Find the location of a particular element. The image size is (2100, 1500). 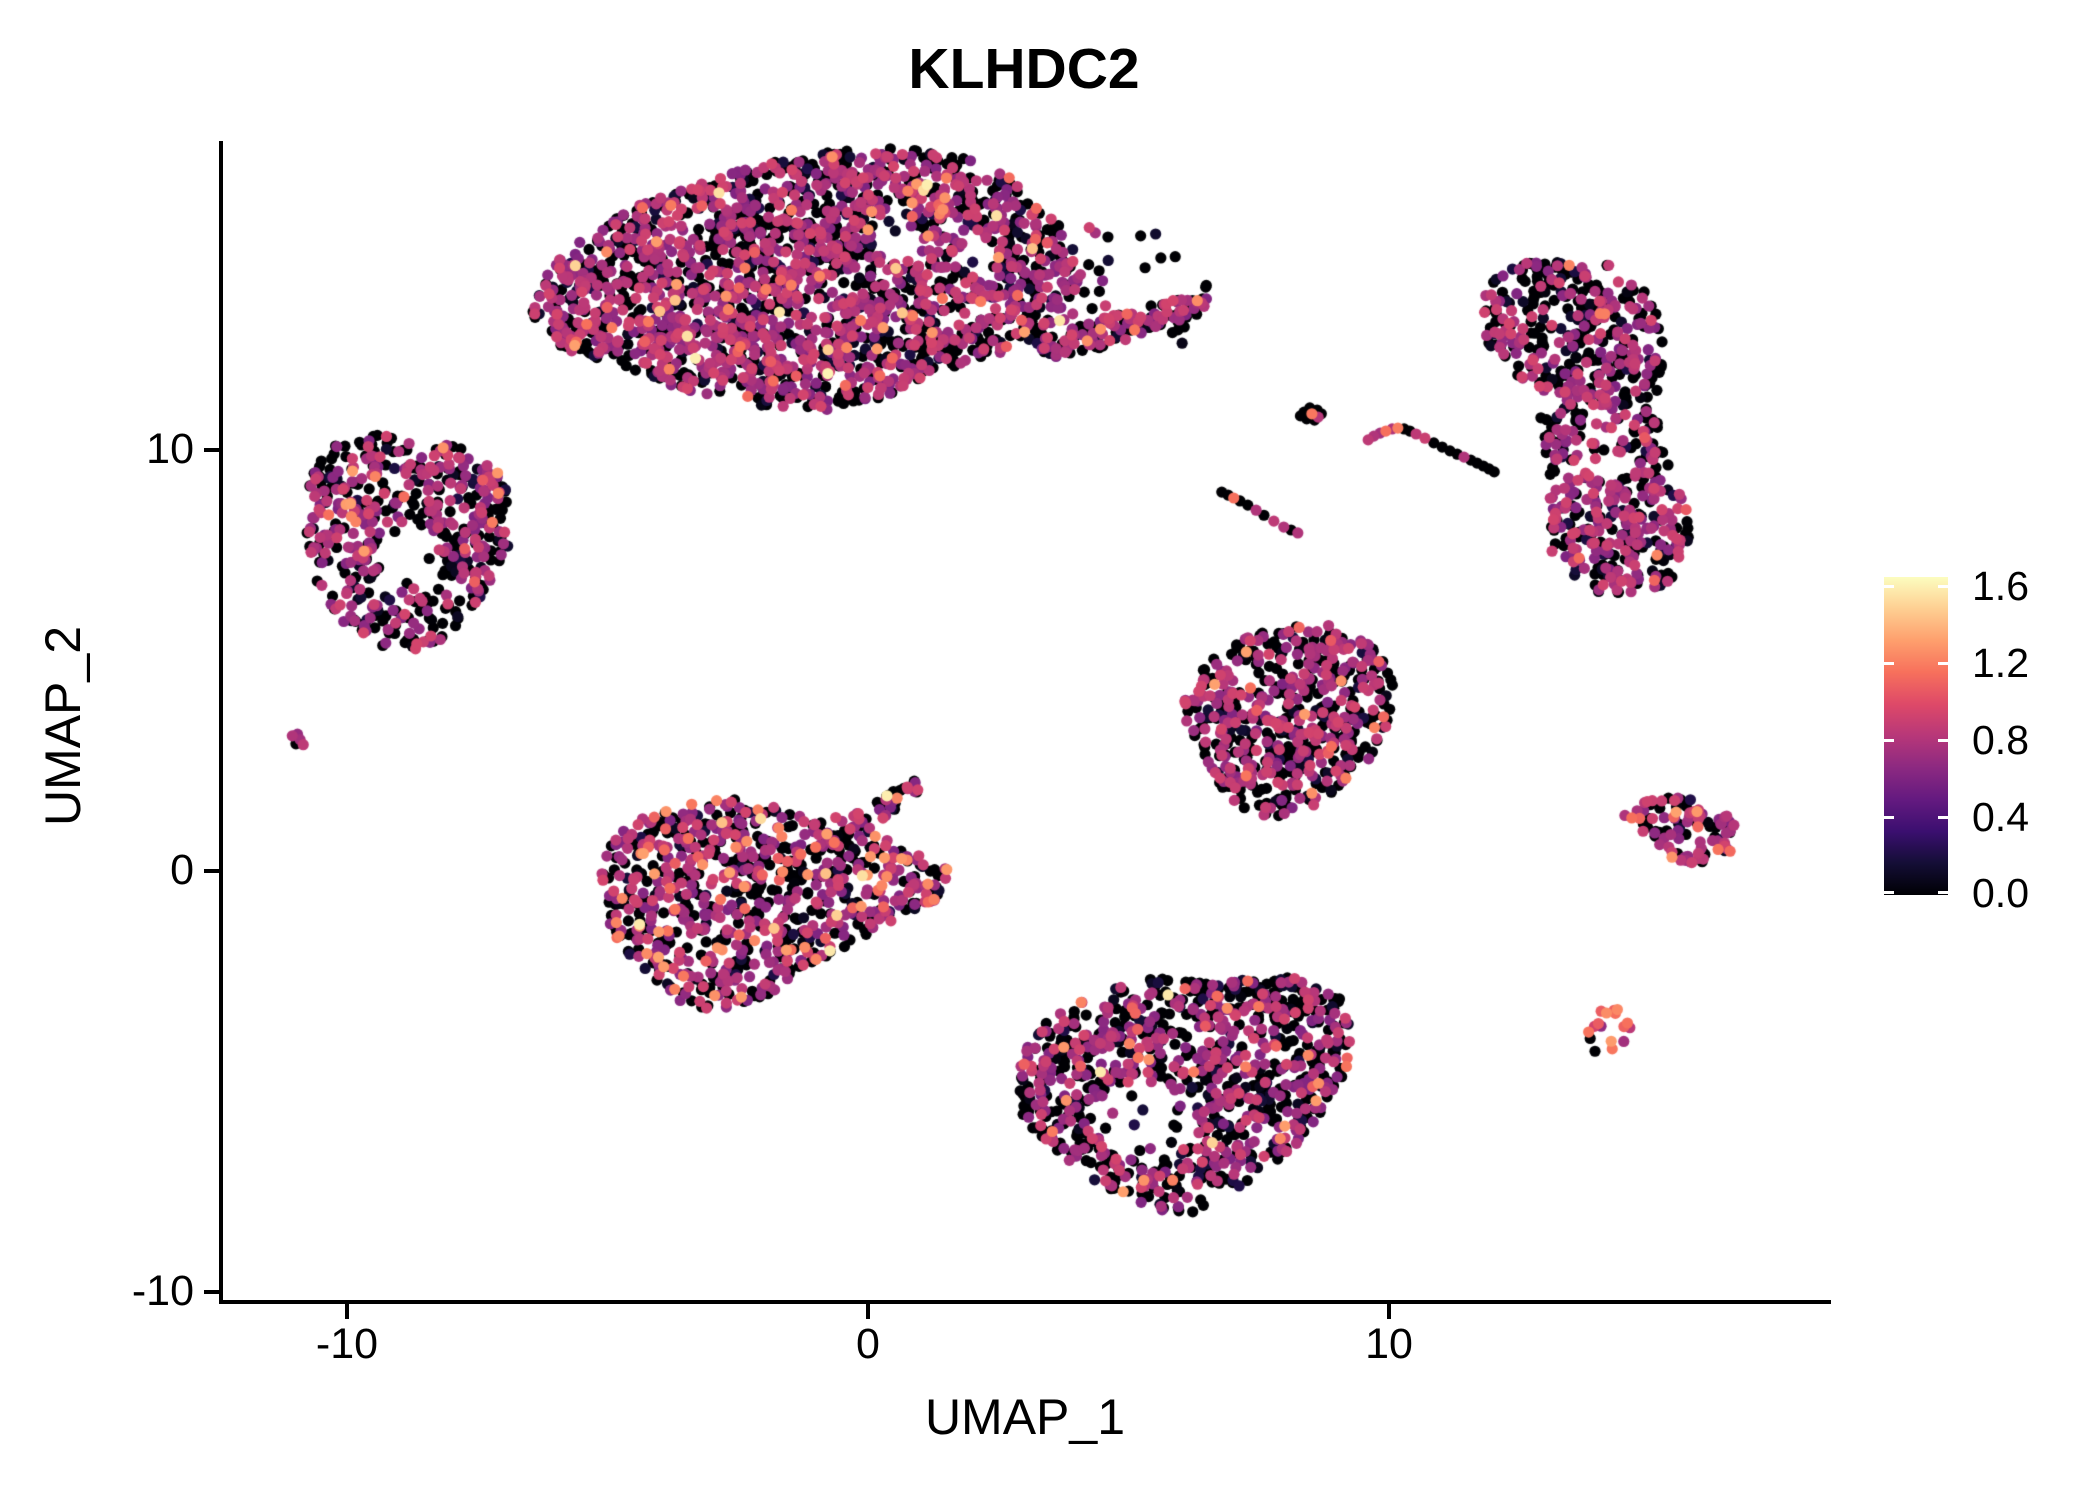

colorbar-tick-right-1.2 is located at coordinates (1943, 663).